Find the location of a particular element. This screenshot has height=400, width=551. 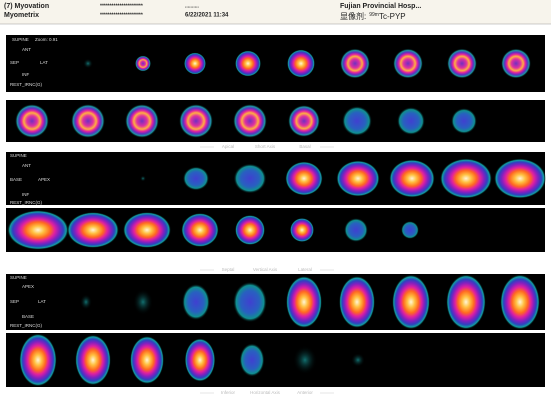

axis-caption: Apical is located at coordinates (228, 146).